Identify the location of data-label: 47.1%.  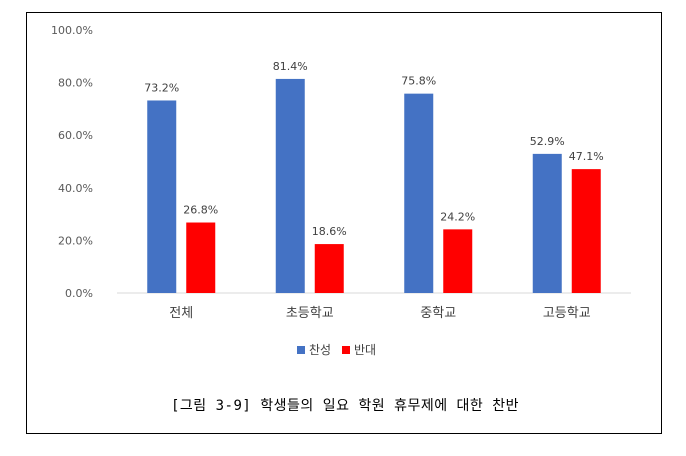
(586, 156).